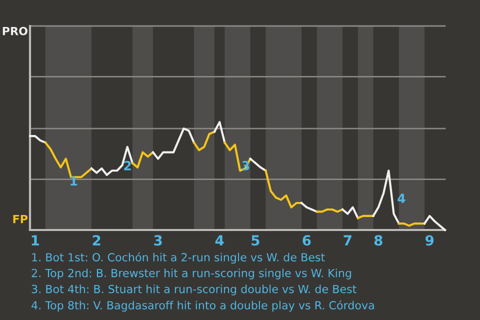 This screenshot has width=480, height=320. What do you see at coordinates (306, 240) in the screenshot?
I see `x-tick-label: 6` at bounding box center [306, 240].